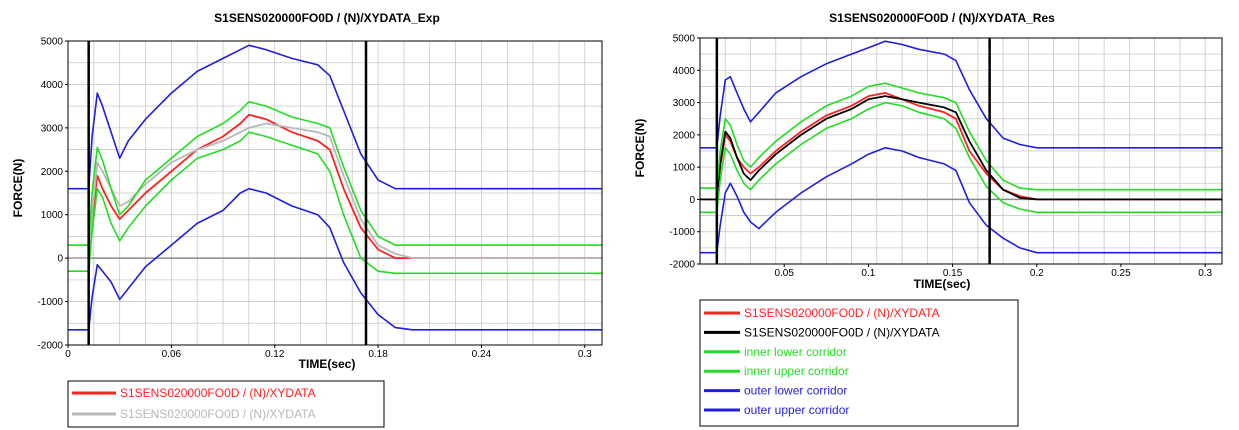 This screenshot has height=430, width=1239. I want to click on chart-title: S1SENS020000FO0D / (N)/XYDATA_Res, so click(942, 18).